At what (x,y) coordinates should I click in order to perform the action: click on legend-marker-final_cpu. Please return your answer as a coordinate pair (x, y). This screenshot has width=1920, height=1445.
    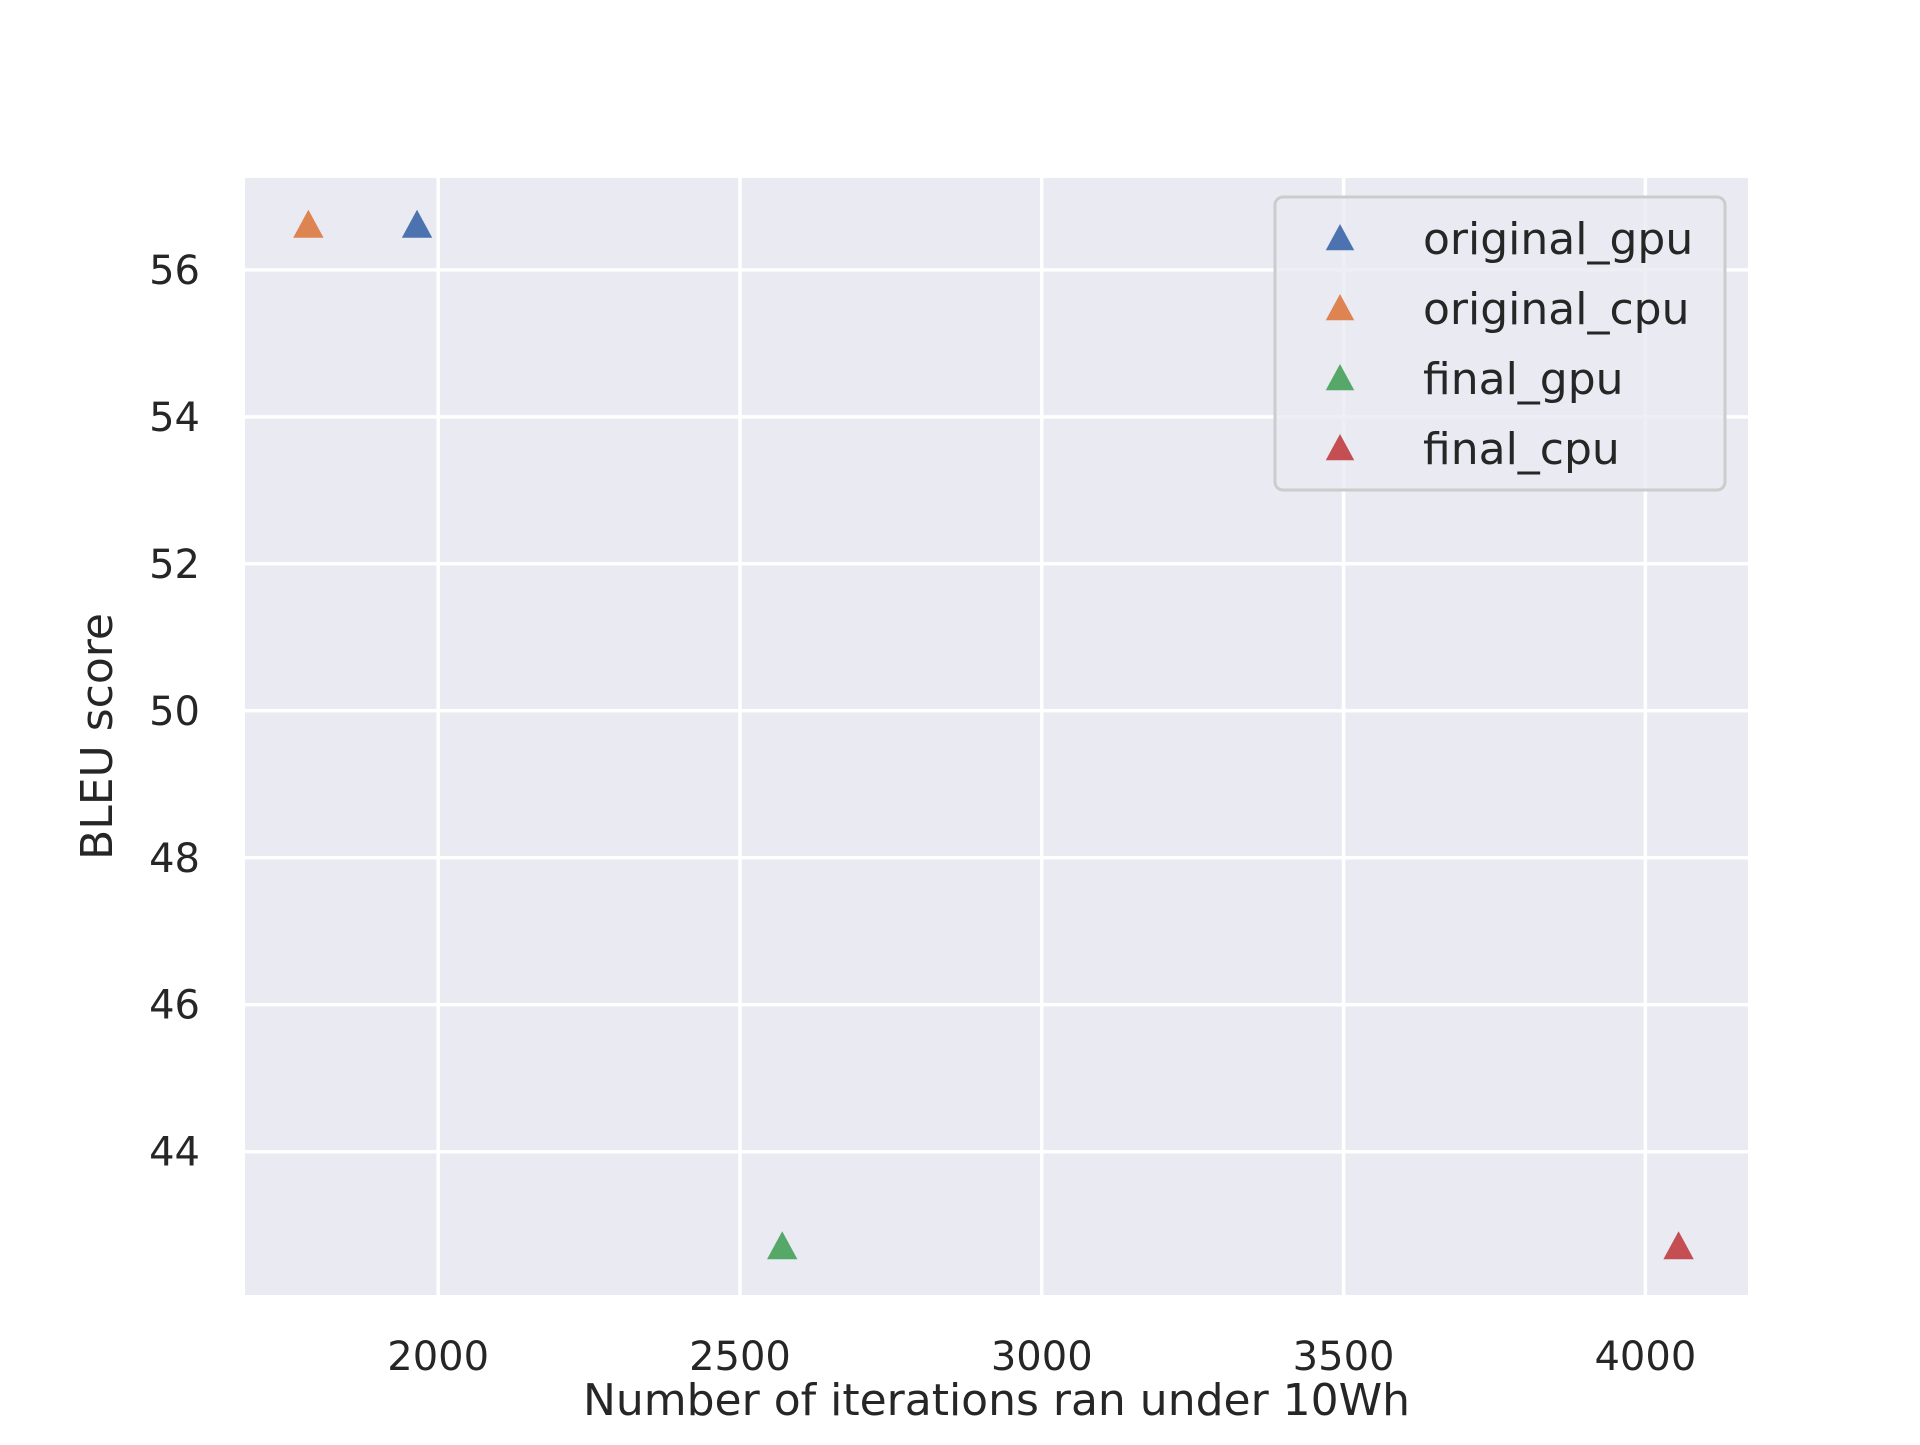
    Looking at the image, I should click on (1340, 447).